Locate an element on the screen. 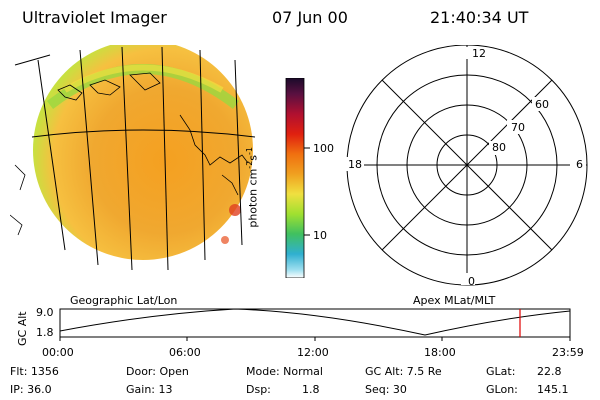  altitude-xtick: 06:00 is located at coordinates (185, 352).